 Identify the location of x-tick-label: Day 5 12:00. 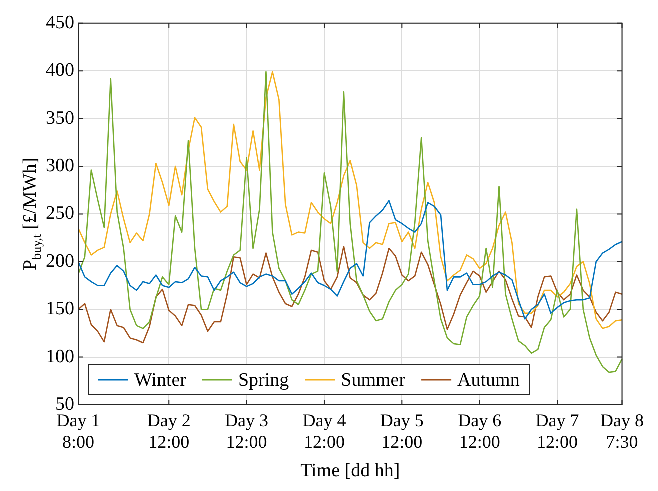
(402, 431).